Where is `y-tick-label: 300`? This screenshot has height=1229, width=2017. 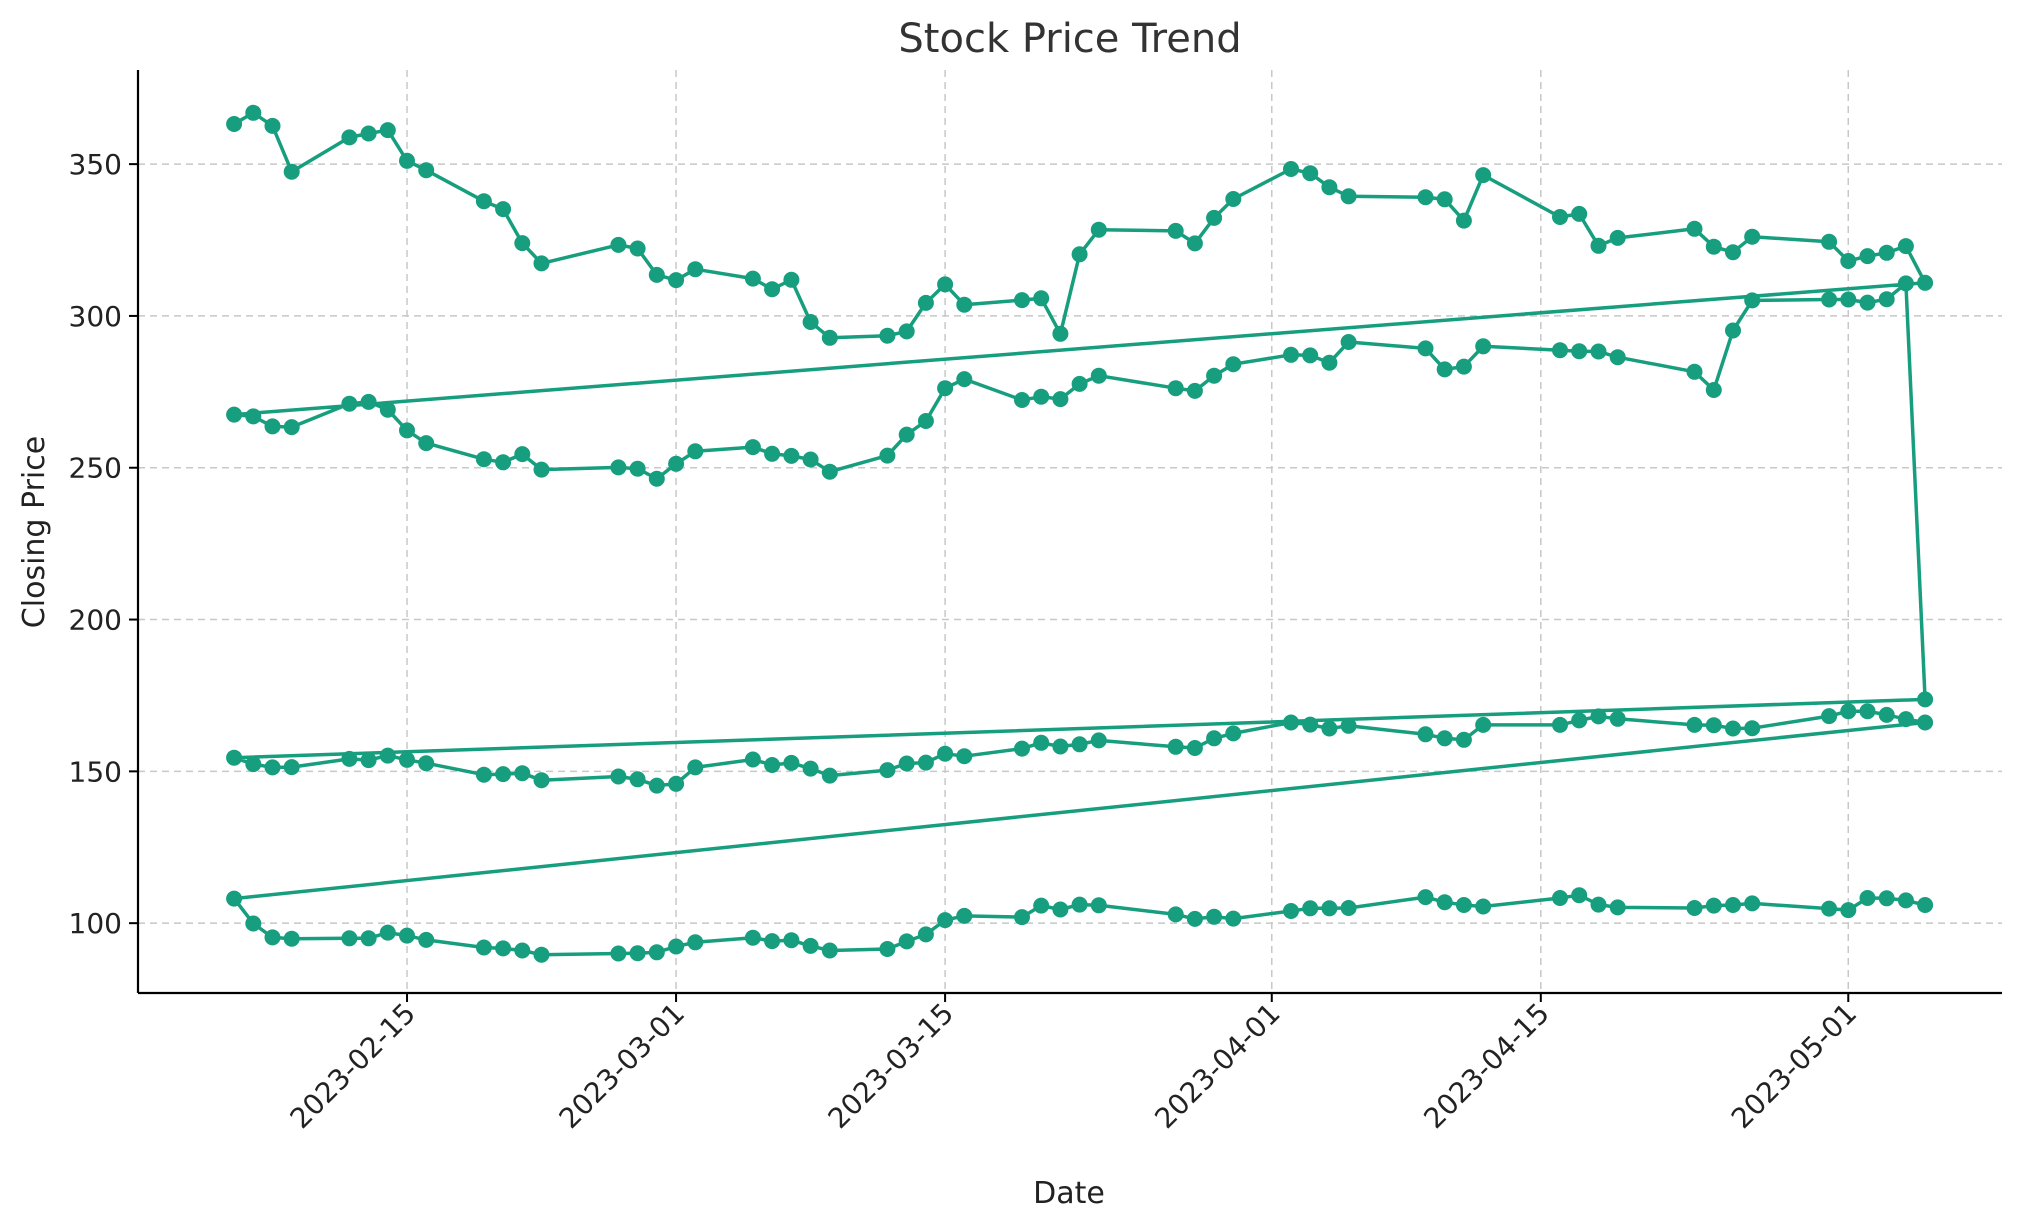 y-tick-label: 300 is located at coordinates (95, 316).